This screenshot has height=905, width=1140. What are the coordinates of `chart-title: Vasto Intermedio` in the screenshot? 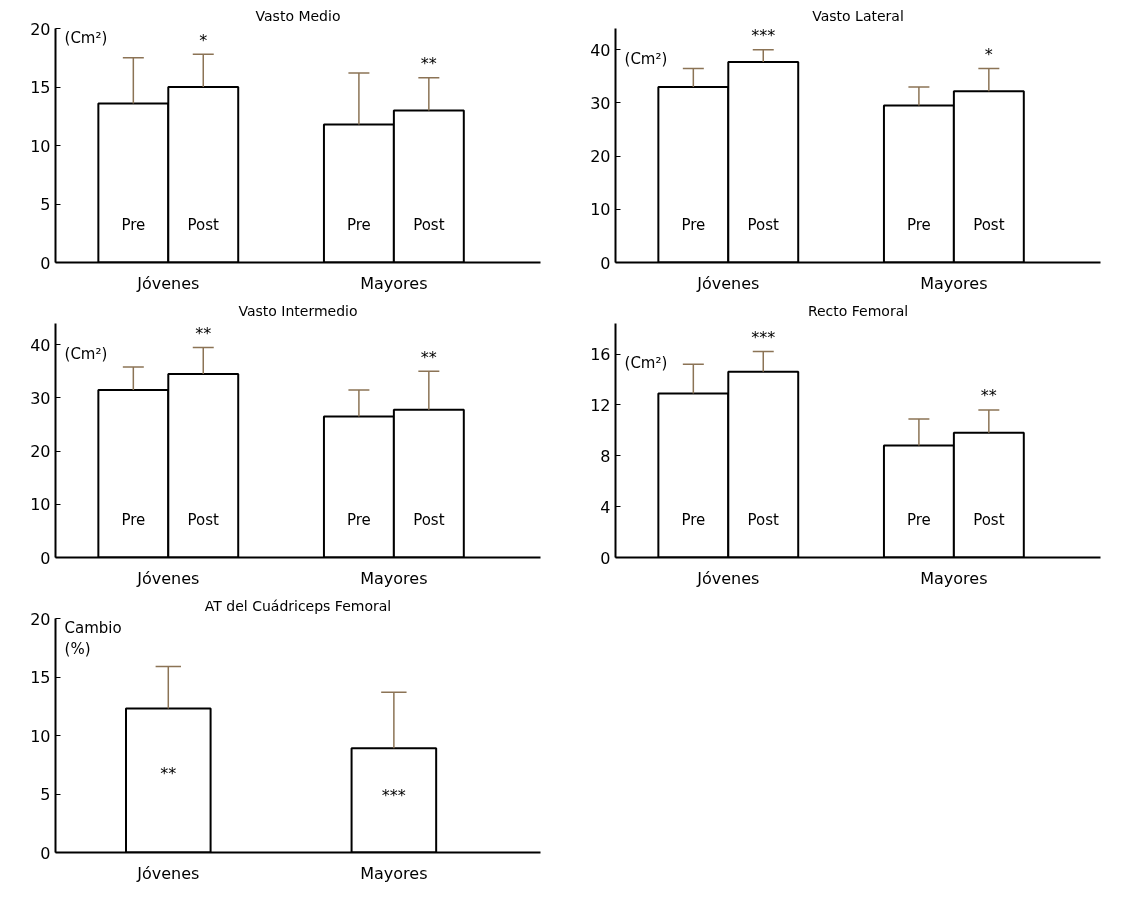 It's located at (298, 310).